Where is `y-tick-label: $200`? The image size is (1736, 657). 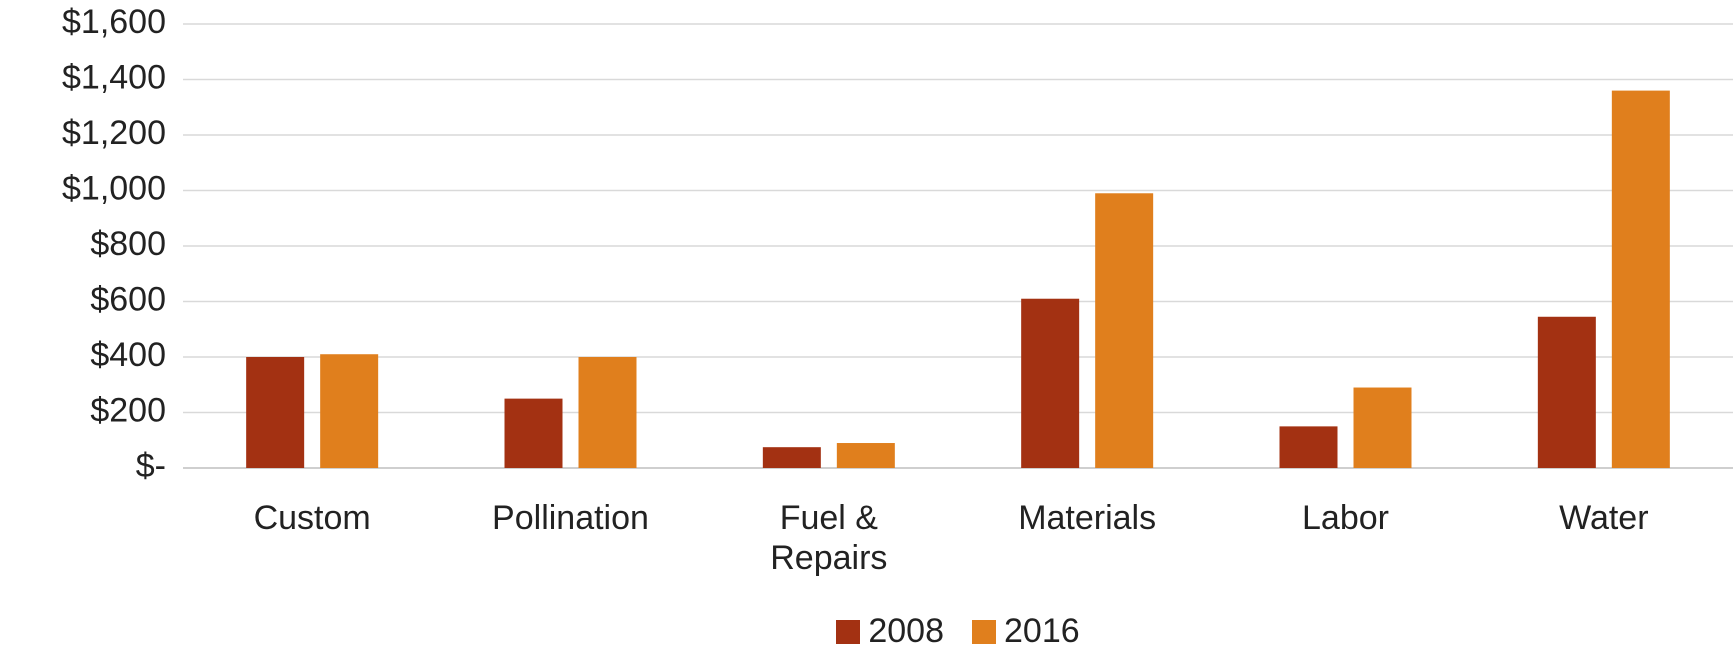
y-tick-label: $200 is located at coordinates (128, 410).